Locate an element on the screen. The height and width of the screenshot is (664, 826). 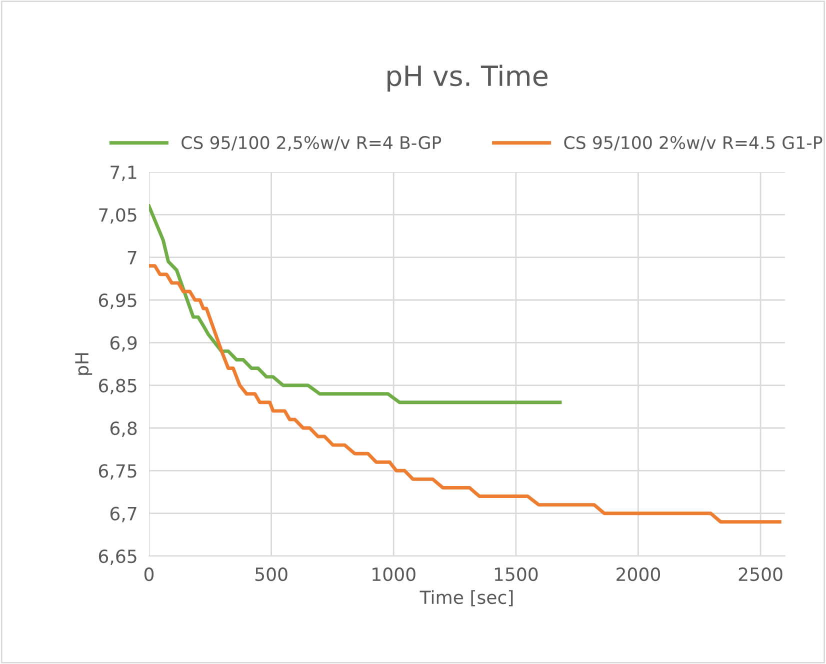
y-tick-label: 6,75 is located at coordinates (117, 472).